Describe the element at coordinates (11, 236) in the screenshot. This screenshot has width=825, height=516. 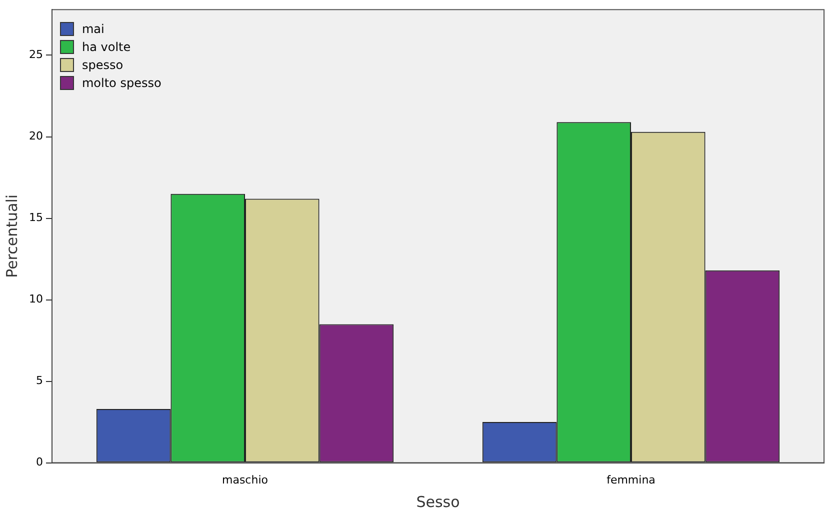
I see `y-axis-title: Percentuali` at that location.